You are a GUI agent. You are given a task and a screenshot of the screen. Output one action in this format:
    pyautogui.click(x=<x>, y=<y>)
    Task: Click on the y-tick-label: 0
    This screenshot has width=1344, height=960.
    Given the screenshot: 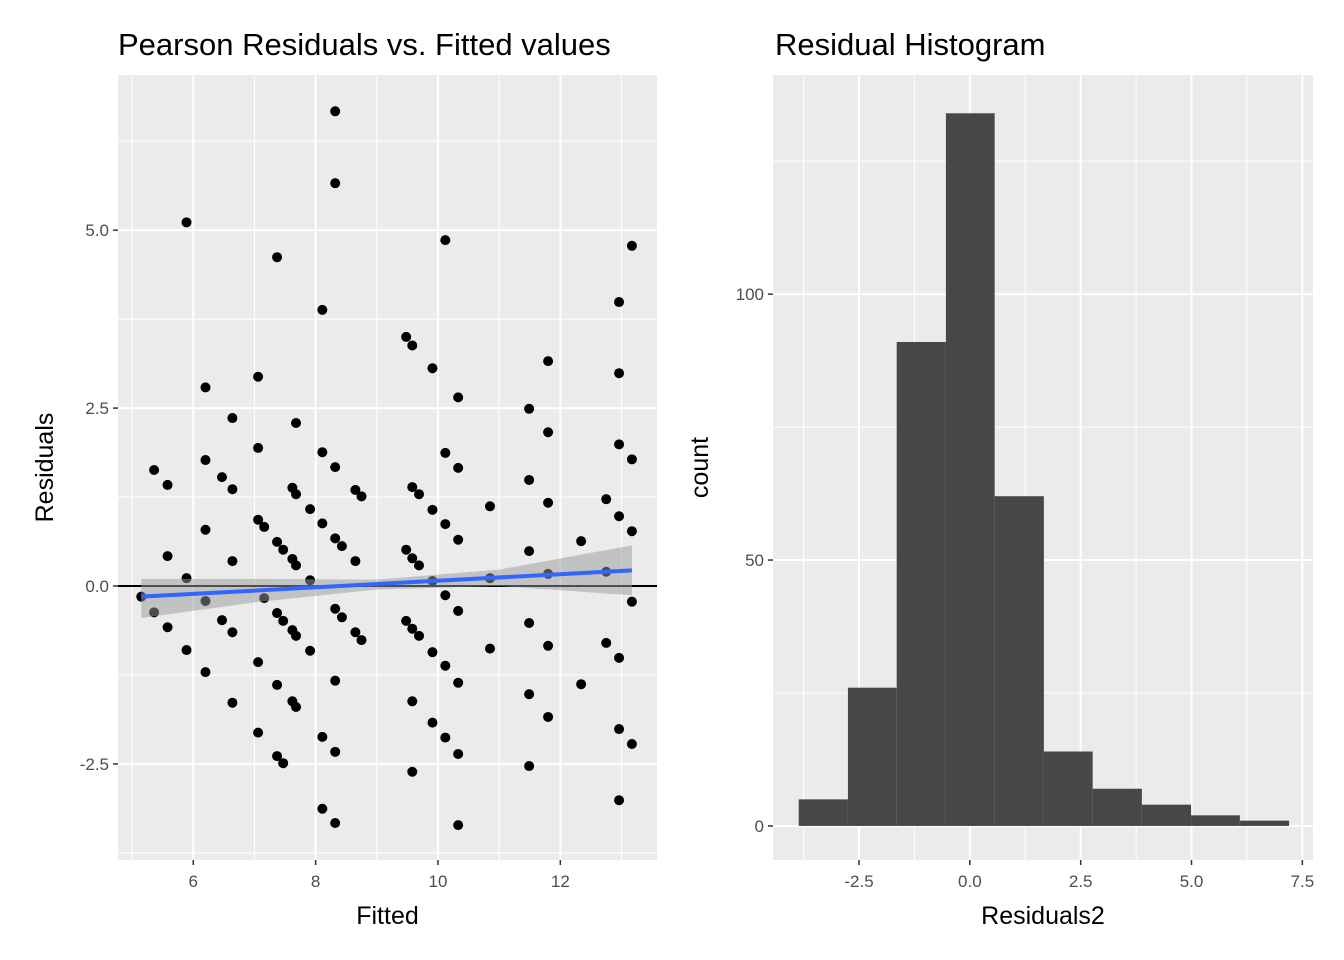 What is the action you would take?
    pyautogui.click(x=759, y=826)
    